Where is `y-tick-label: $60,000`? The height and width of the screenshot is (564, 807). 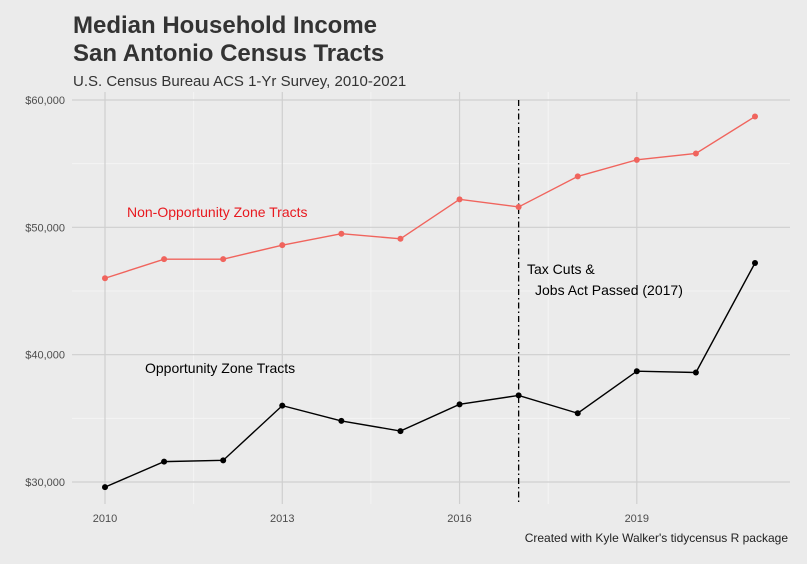
y-tick-label: $60,000 is located at coordinates (45, 101).